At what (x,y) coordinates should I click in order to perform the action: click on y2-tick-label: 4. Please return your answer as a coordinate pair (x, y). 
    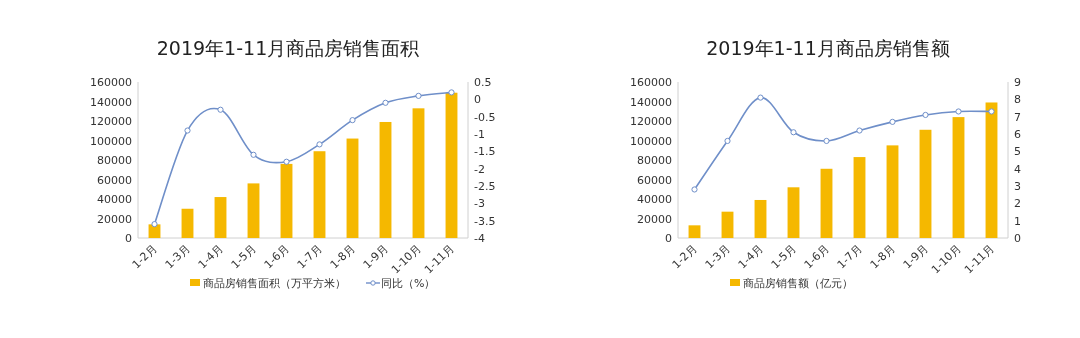
    Looking at the image, I should click on (1017, 169).